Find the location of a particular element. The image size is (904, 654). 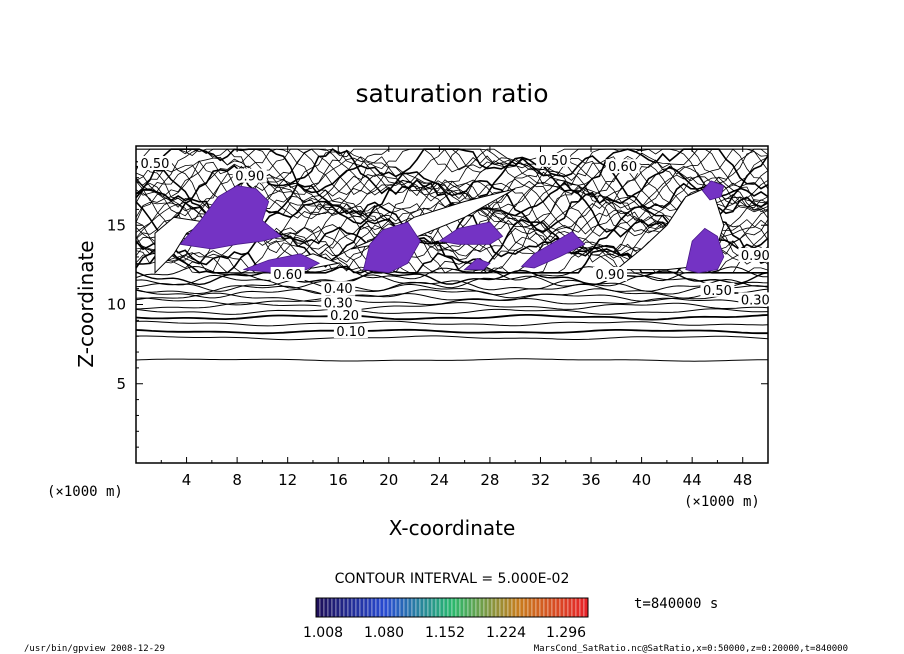

colorbar-tick-label: 1.296 is located at coordinates (566, 633).